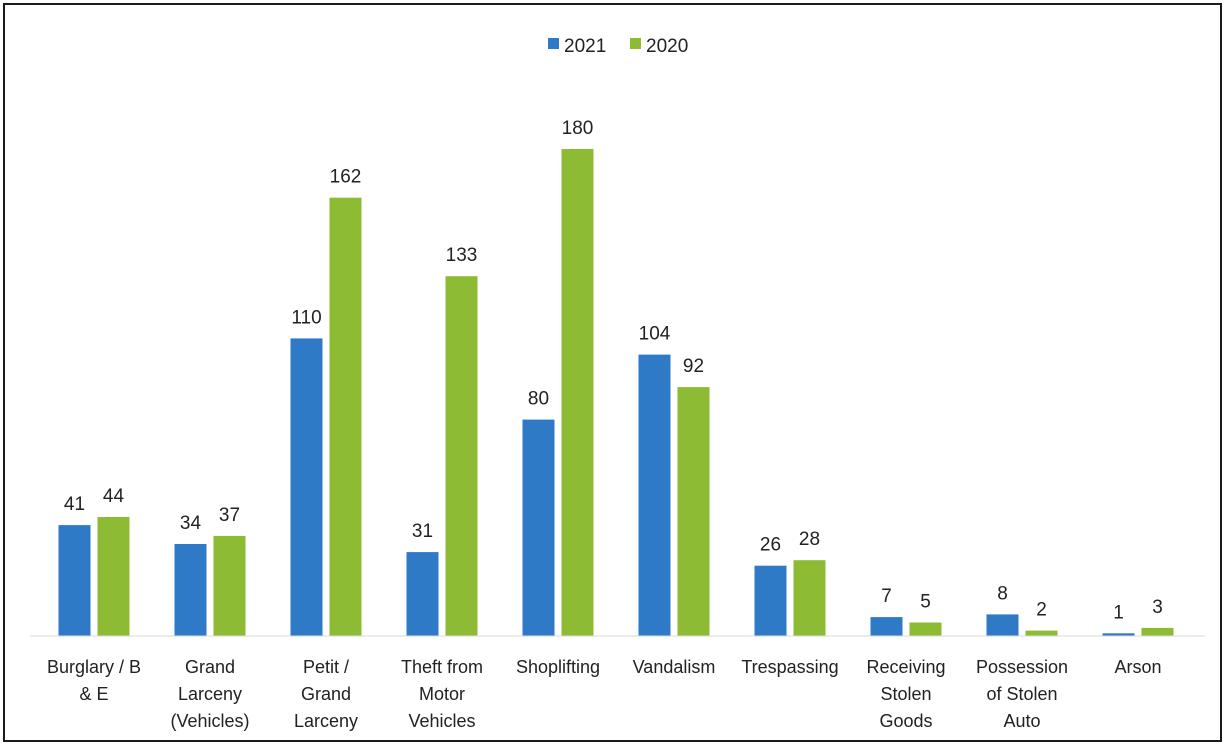 This screenshot has height=749, width=1227. I want to click on value-label-2021-8: 7, so click(886, 596).